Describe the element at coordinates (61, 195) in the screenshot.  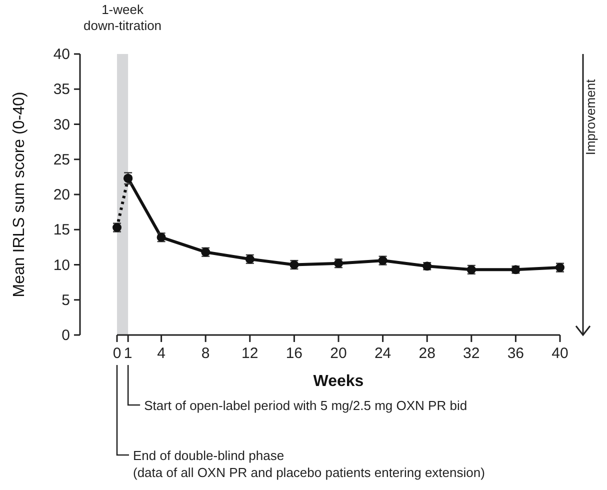
I see `y-tick-label: 20` at that location.